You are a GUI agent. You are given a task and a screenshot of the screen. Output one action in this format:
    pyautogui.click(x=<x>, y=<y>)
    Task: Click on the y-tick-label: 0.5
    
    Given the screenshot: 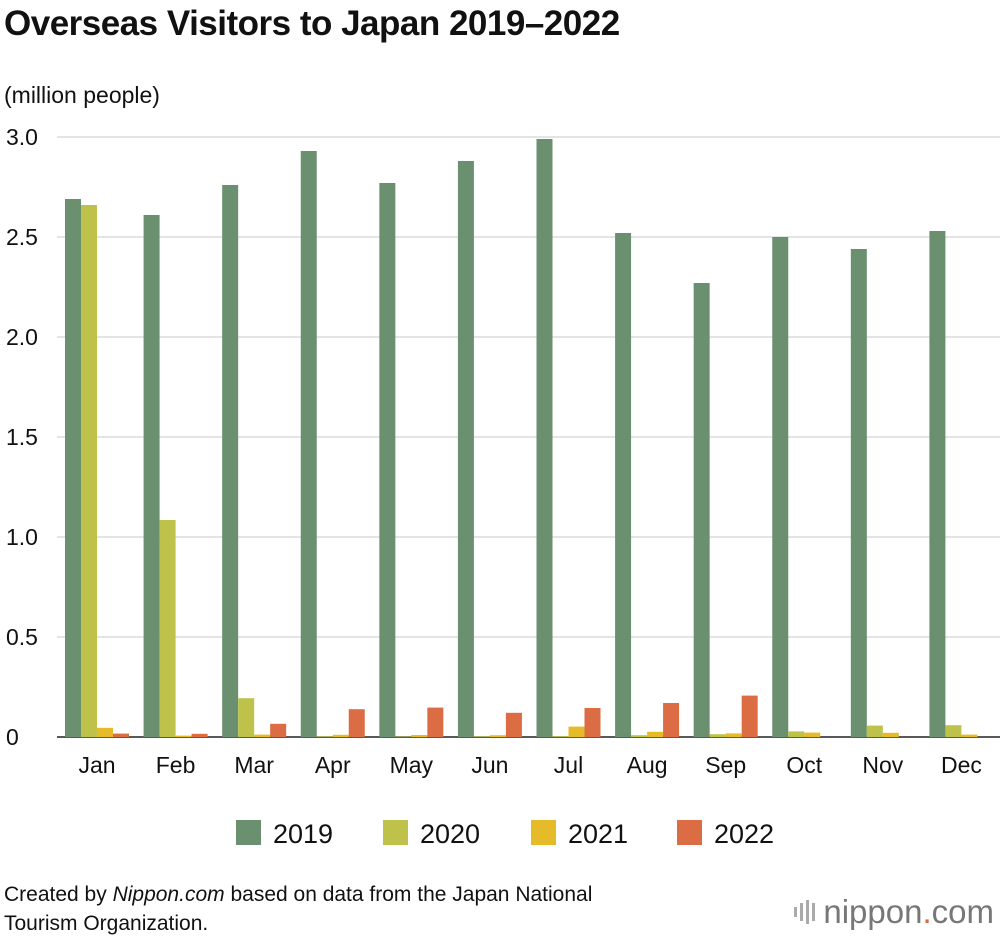 What is the action you would take?
    pyautogui.click(x=22, y=637)
    